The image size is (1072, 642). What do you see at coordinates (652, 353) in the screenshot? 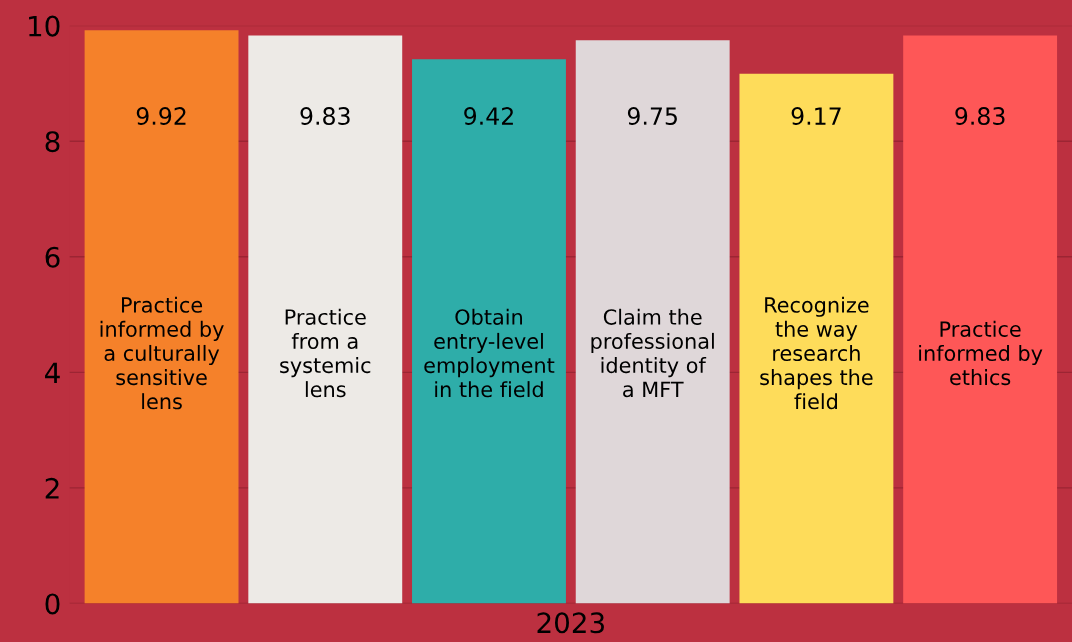
I see `series-label: Claim the professional identity of a MFT` at bounding box center [652, 353].